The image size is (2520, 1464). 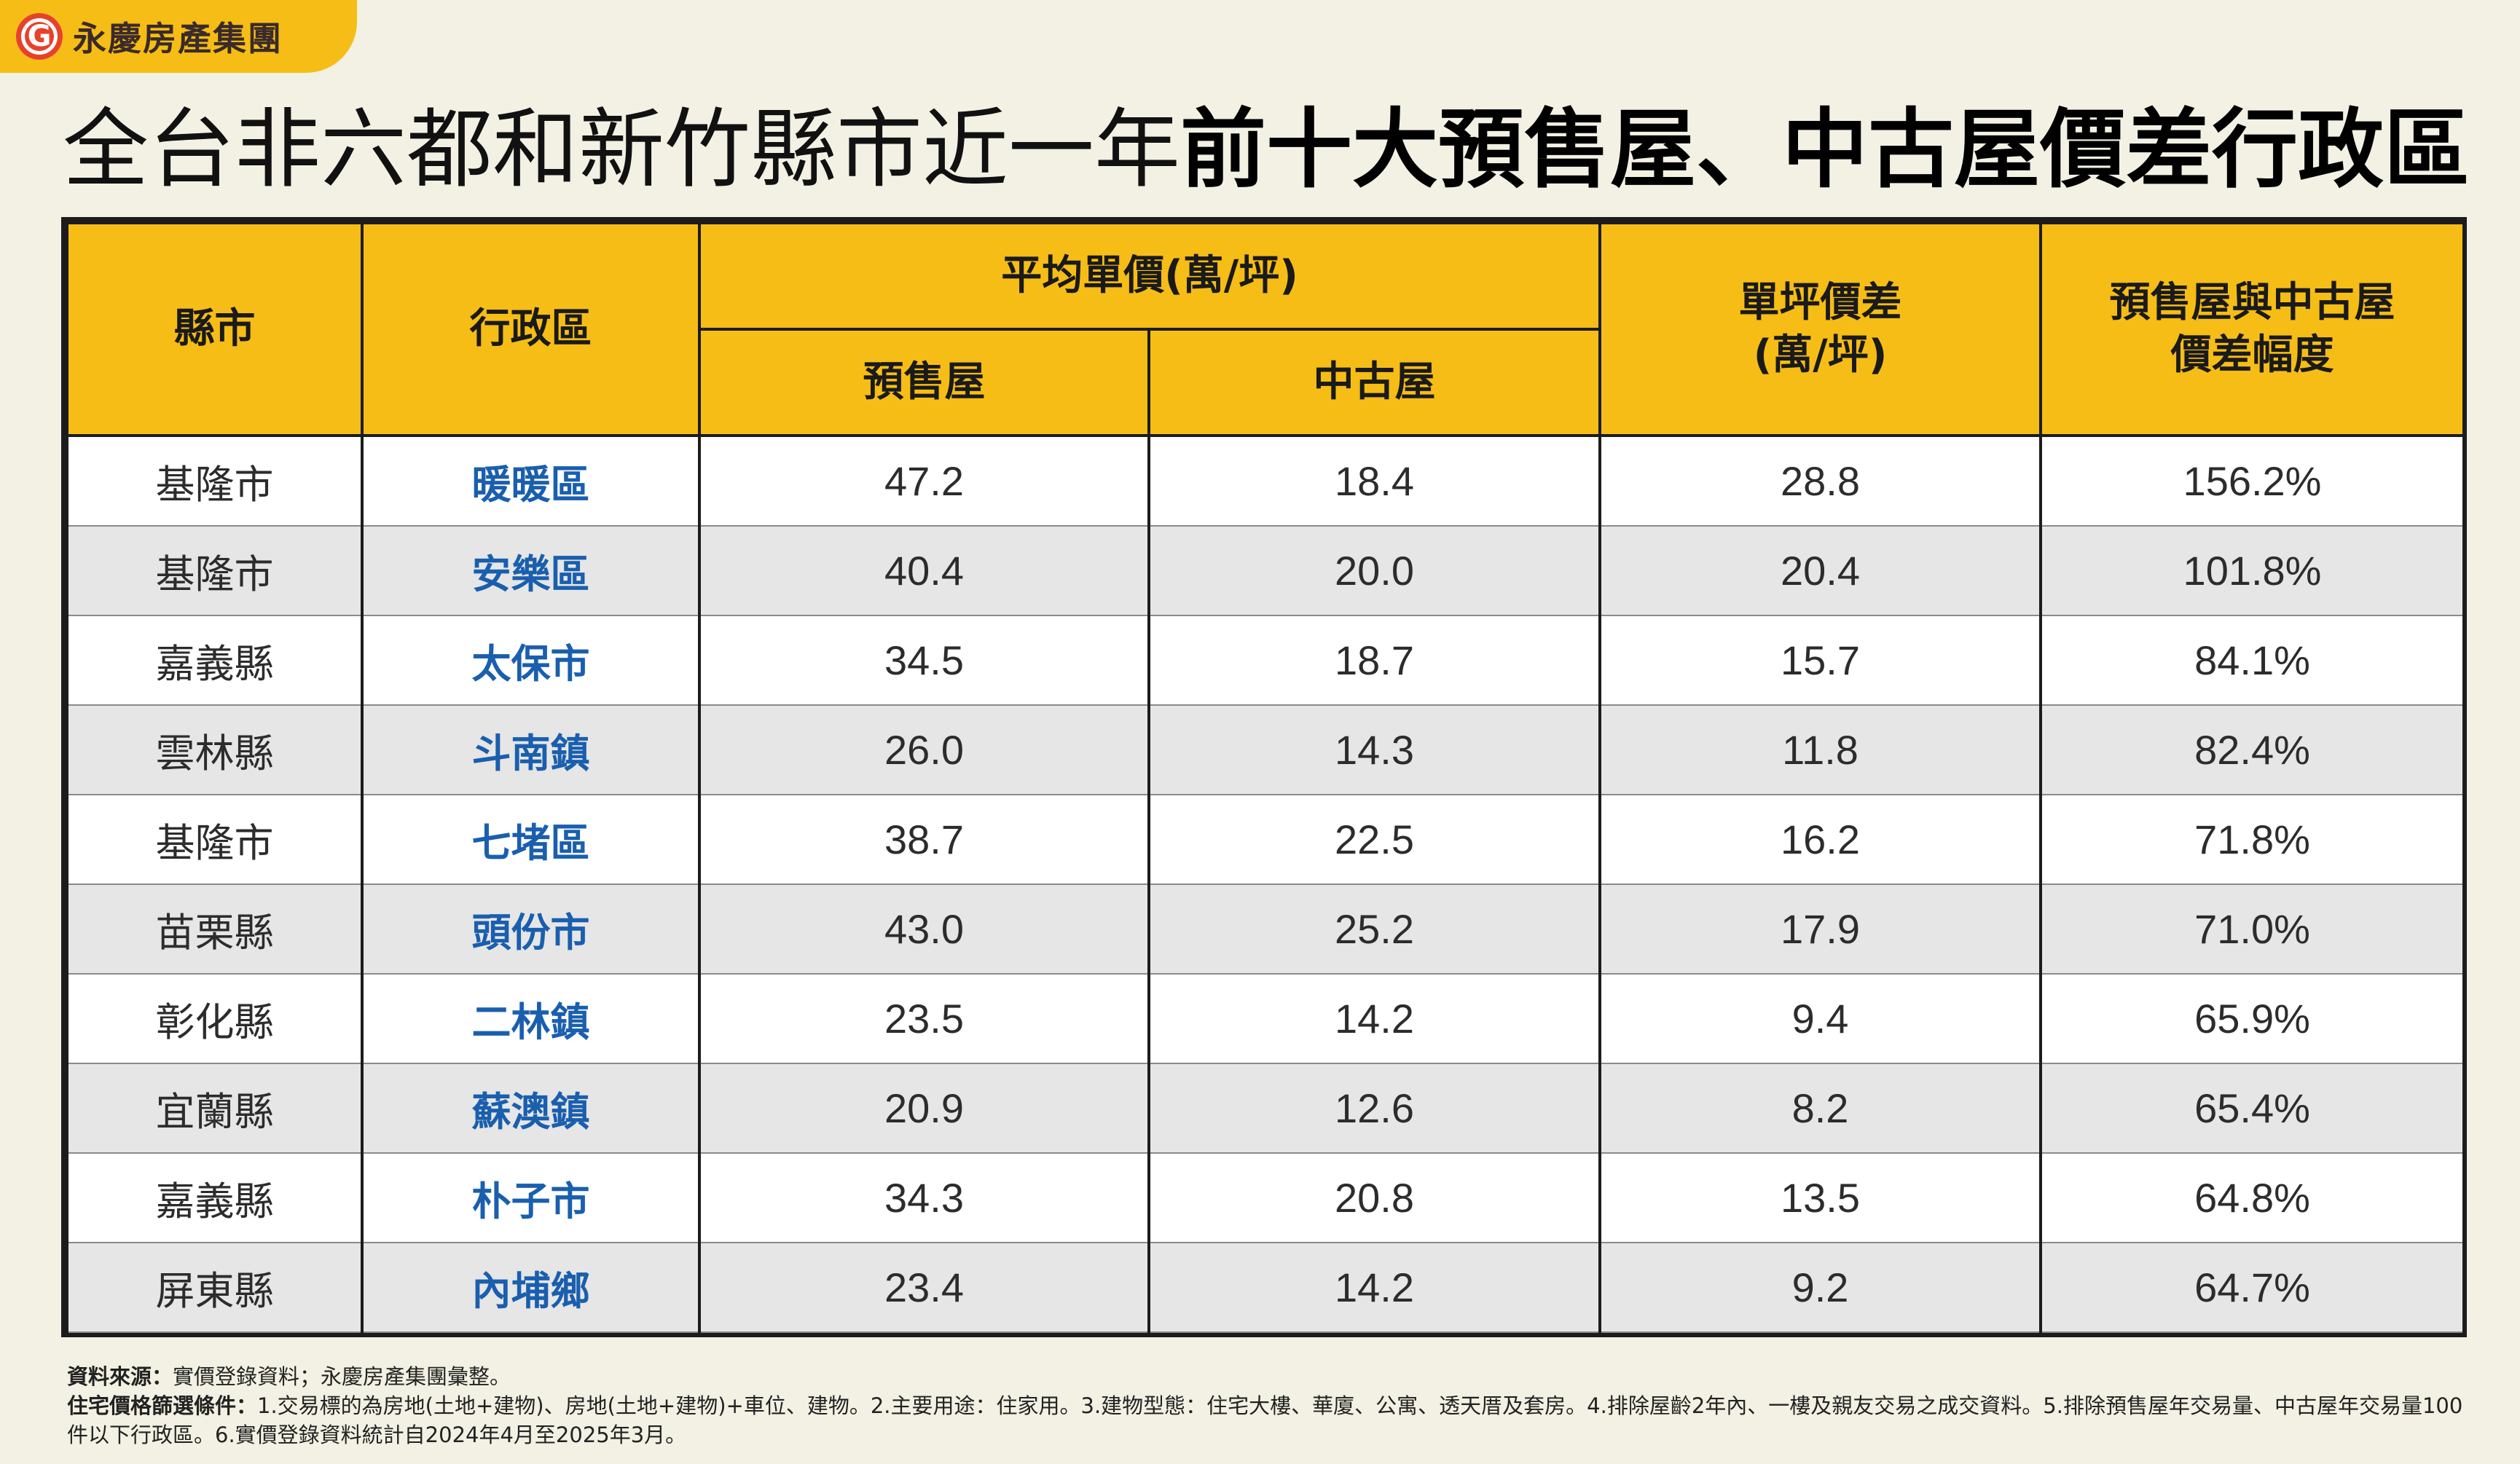 What do you see at coordinates (1820, 1108) in the screenshot?
I see `cell-diff: 8.2` at bounding box center [1820, 1108].